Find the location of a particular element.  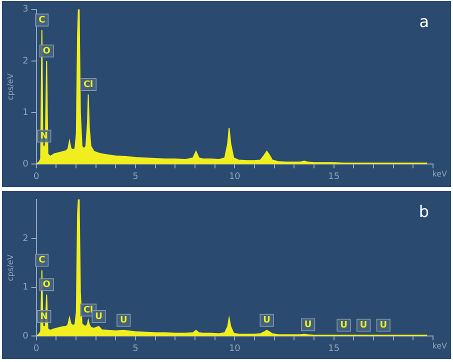

chart-title: a is located at coordinates (424, 22).